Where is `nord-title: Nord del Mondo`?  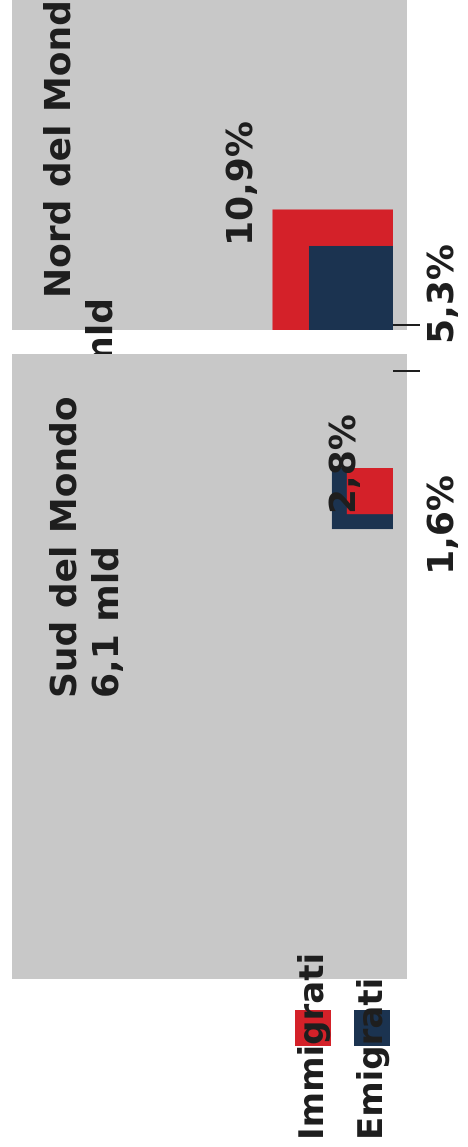 nord-title: Nord del Mondo is located at coordinates (58, 149).